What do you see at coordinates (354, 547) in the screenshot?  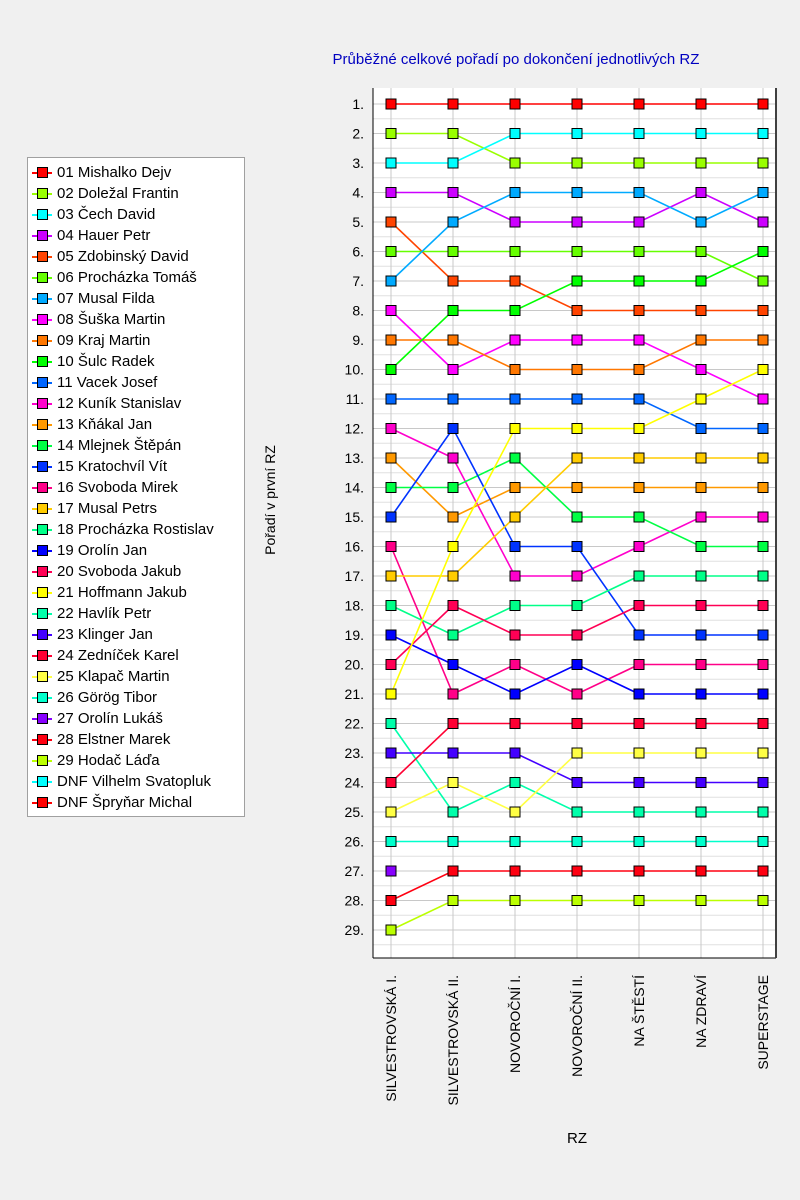 I see `y-tick-label: 16.` at bounding box center [354, 547].